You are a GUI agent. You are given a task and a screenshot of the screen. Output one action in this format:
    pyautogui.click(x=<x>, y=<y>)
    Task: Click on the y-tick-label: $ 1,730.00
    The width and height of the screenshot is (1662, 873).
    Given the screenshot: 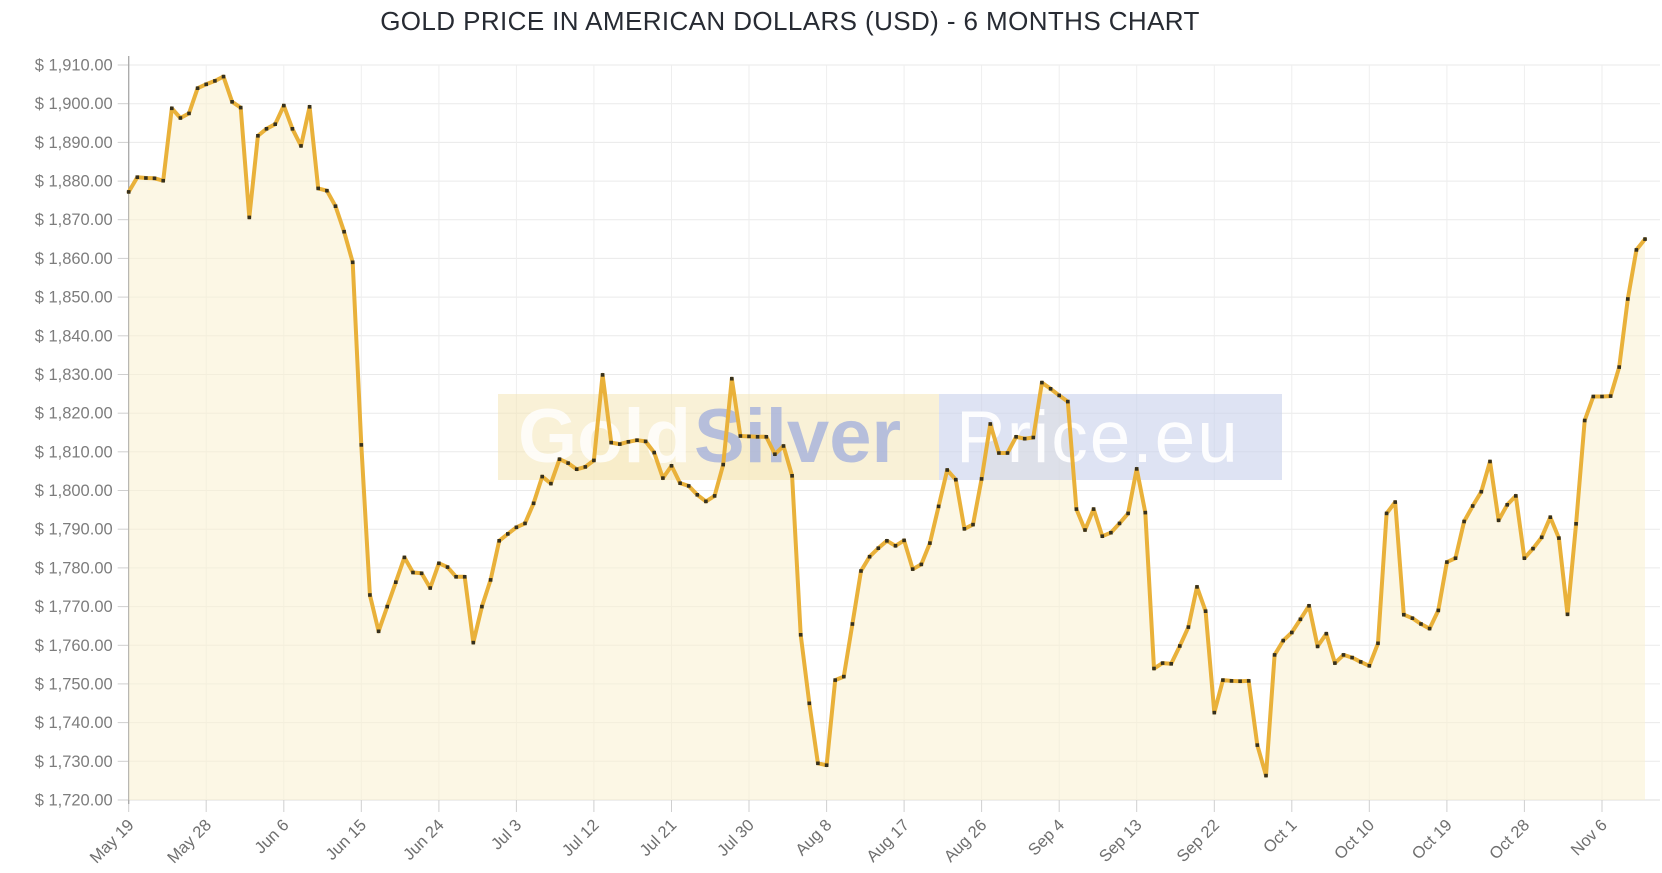 What is the action you would take?
    pyautogui.click(x=74, y=762)
    